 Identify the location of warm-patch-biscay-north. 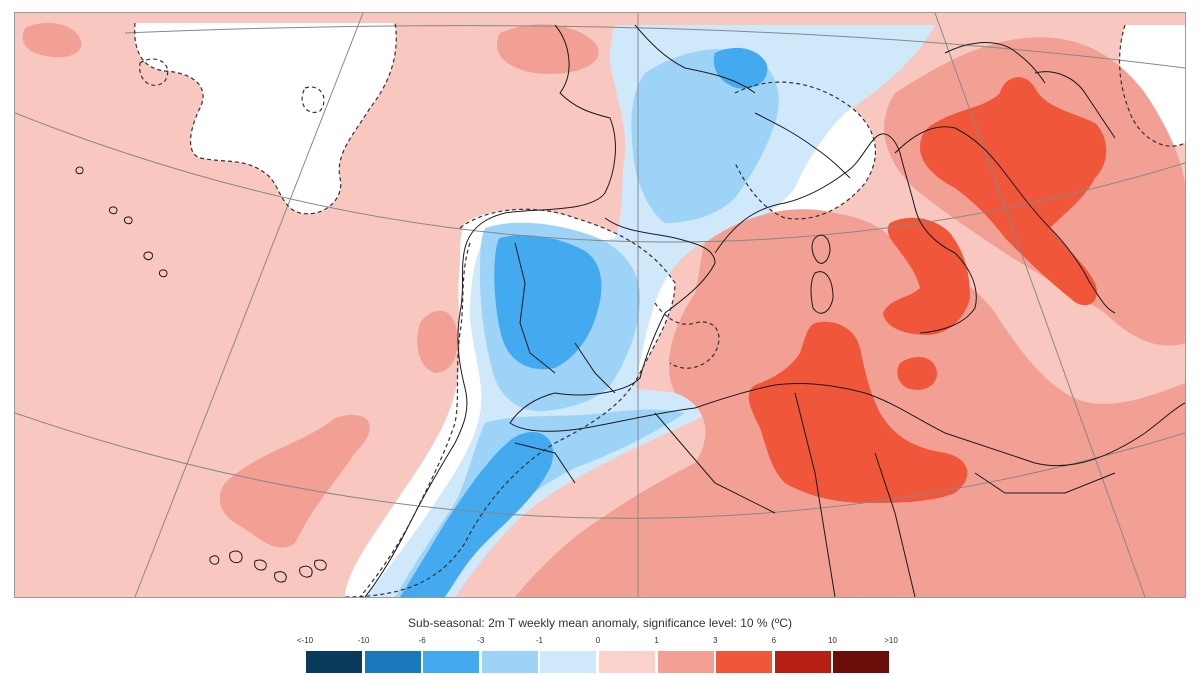
(547, 49).